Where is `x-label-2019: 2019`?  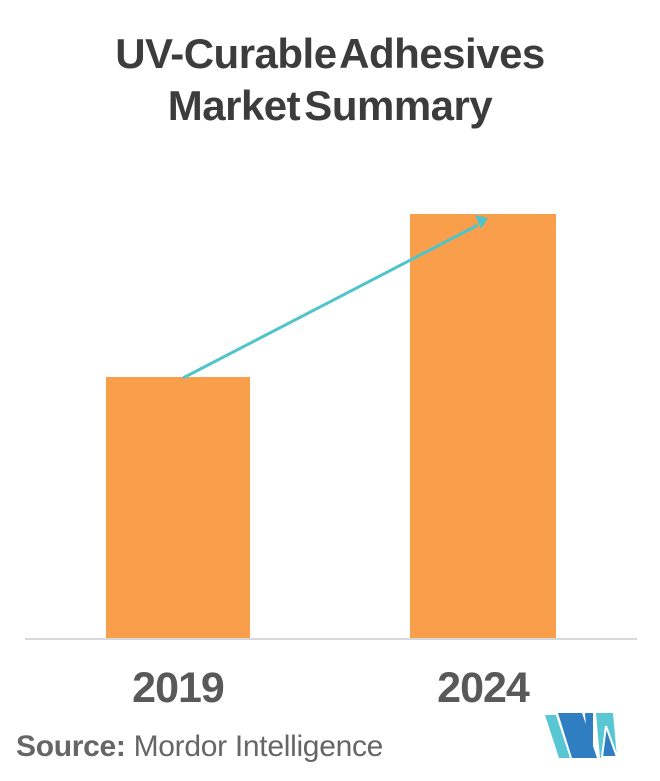 x-label-2019: 2019 is located at coordinates (178, 688).